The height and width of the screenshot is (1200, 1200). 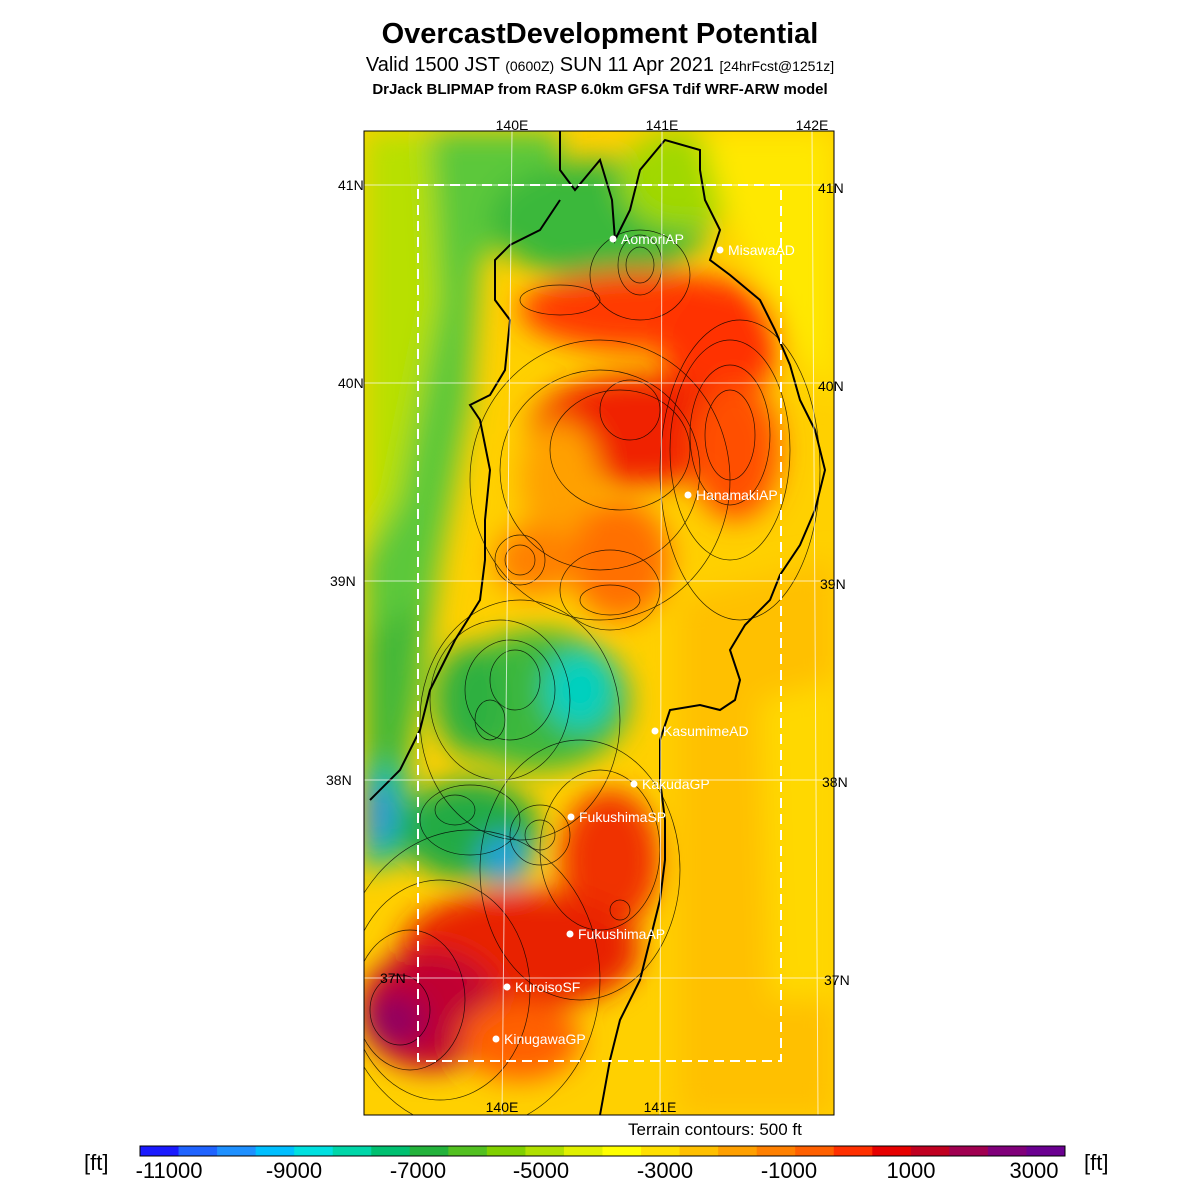 I want to click on lat-label-left: 39N, so click(x=343, y=581).